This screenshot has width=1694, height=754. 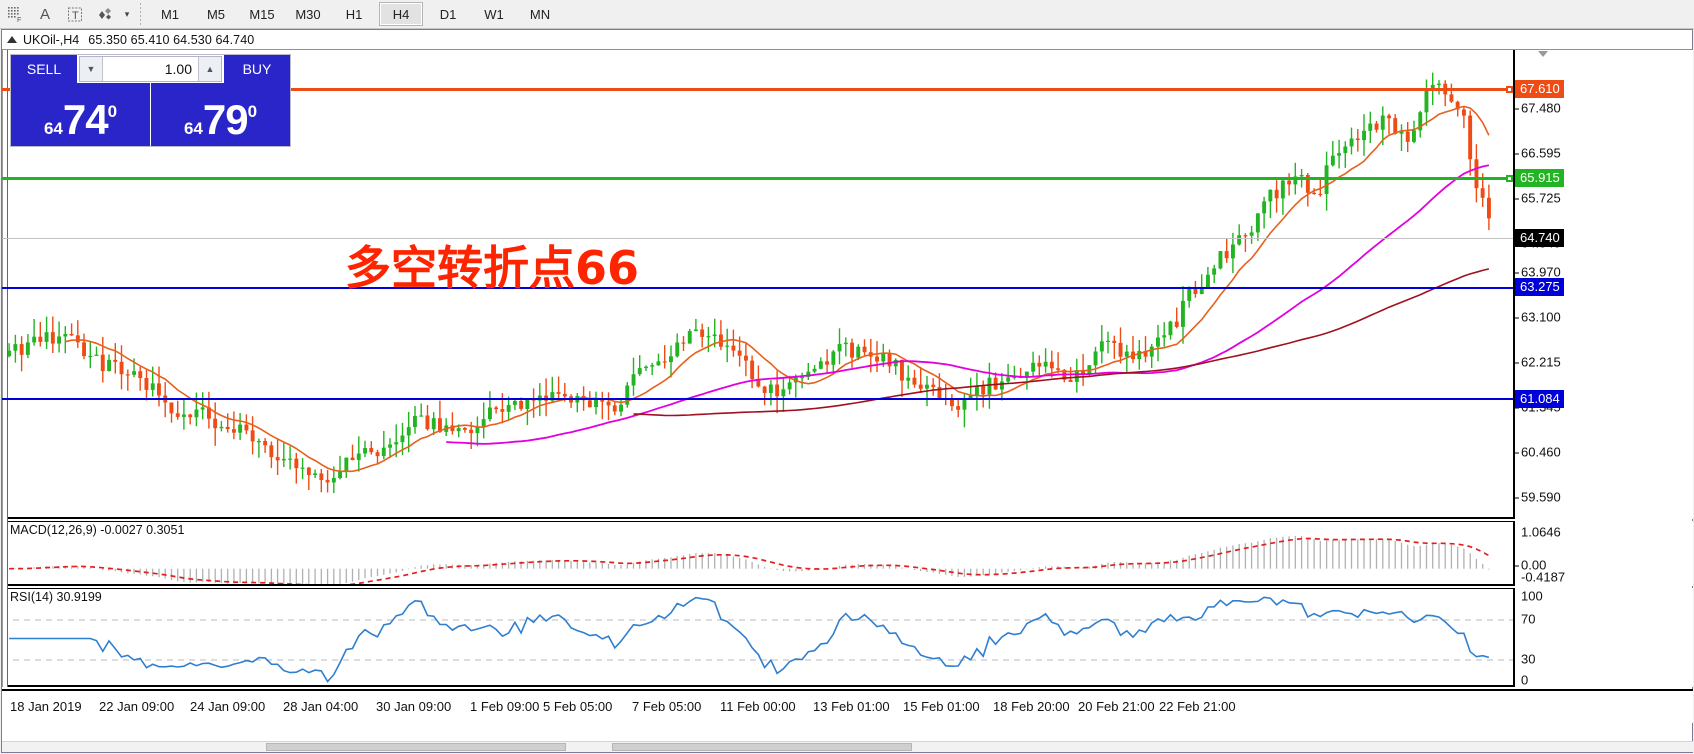 What do you see at coordinates (667, 706) in the screenshot?
I see `time-tick: 7 Feb 05:00` at bounding box center [667, 706].